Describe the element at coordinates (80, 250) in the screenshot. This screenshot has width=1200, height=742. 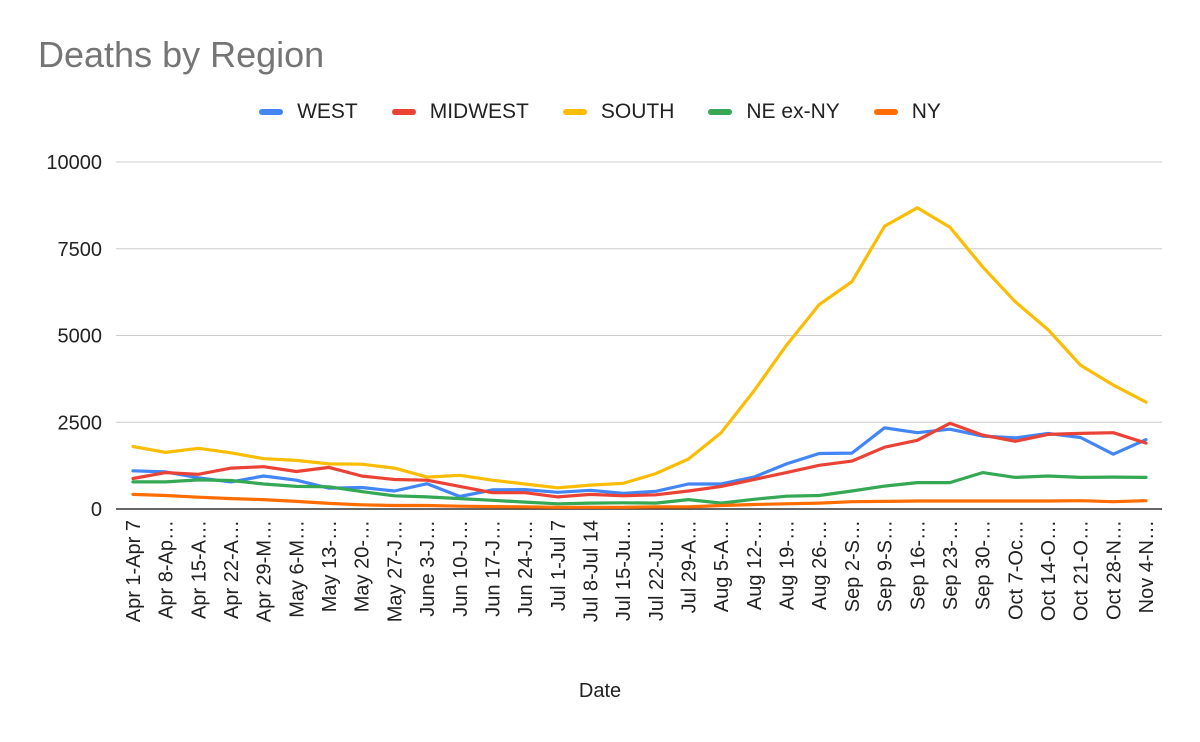
I see `y-tick-label: 7500` at that location.